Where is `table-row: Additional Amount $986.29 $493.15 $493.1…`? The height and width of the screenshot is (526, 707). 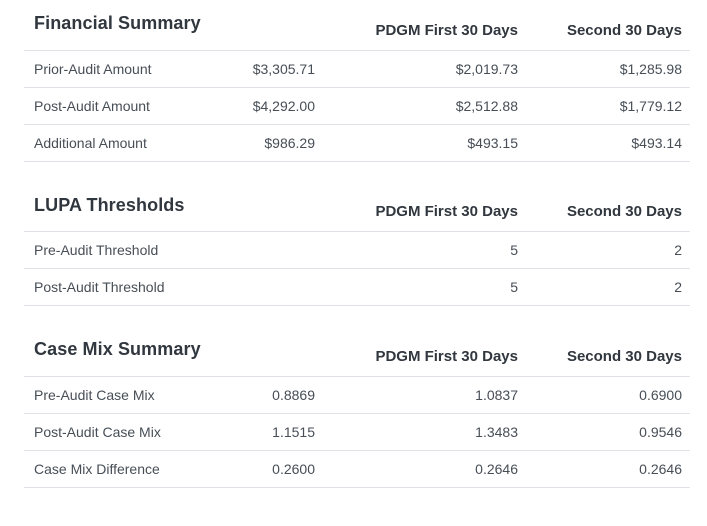
table-row: Additional Amount $986.29 $493.15 $493.1… is located at coordinates (357, 143).